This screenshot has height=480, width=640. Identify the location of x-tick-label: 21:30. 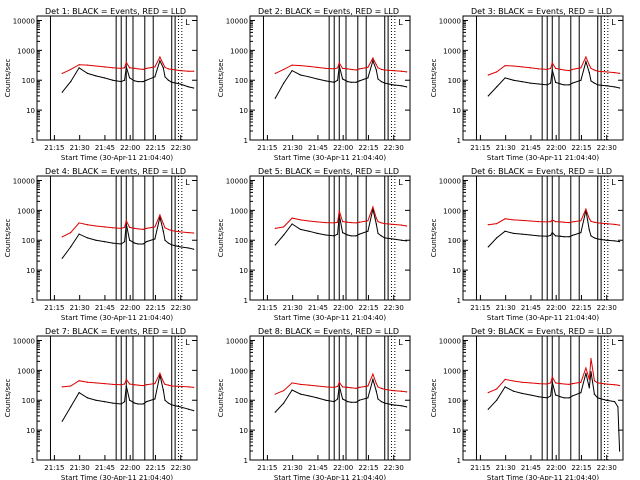
(293, 468).